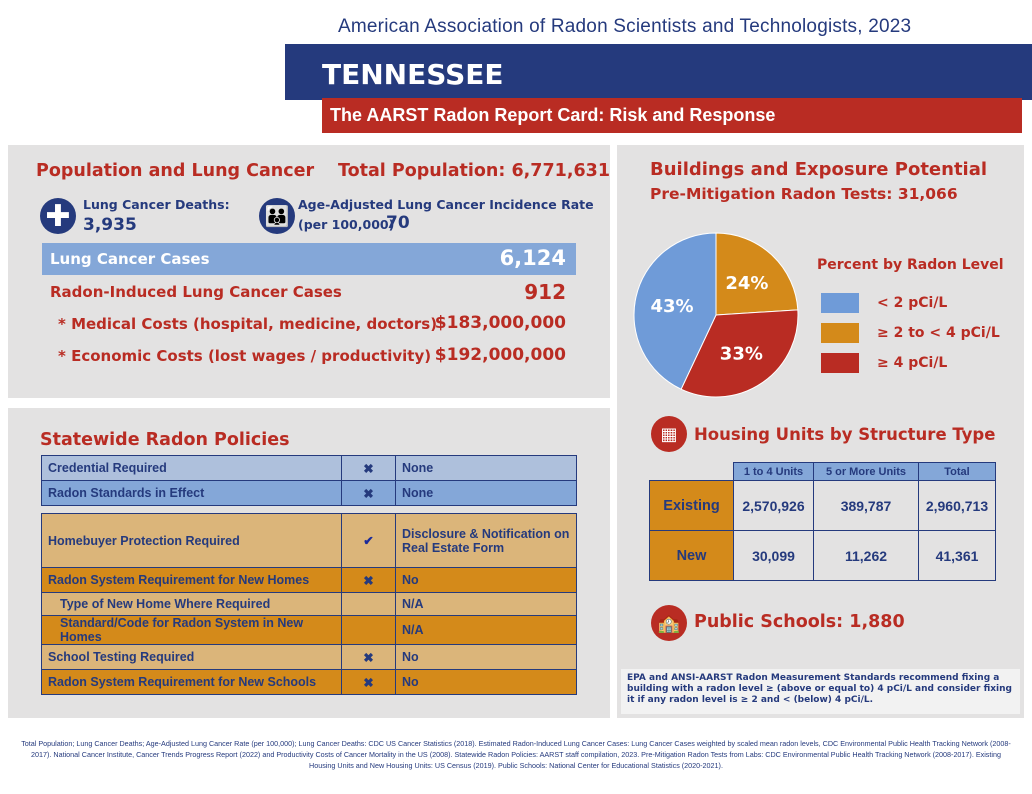 Image resolution: width=1032 pixels, height=794 pixels. I want to click on radon-pie-chart: 24% 33% 43%, so click(716, 315).